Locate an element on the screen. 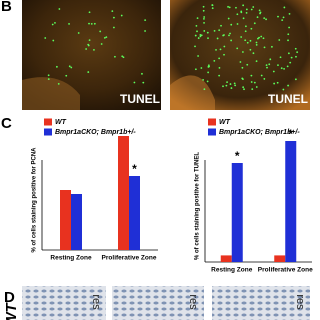 The width and height of the screenshot is (320, 320). image-label: TUNEL is located at coordinates (140, 99).